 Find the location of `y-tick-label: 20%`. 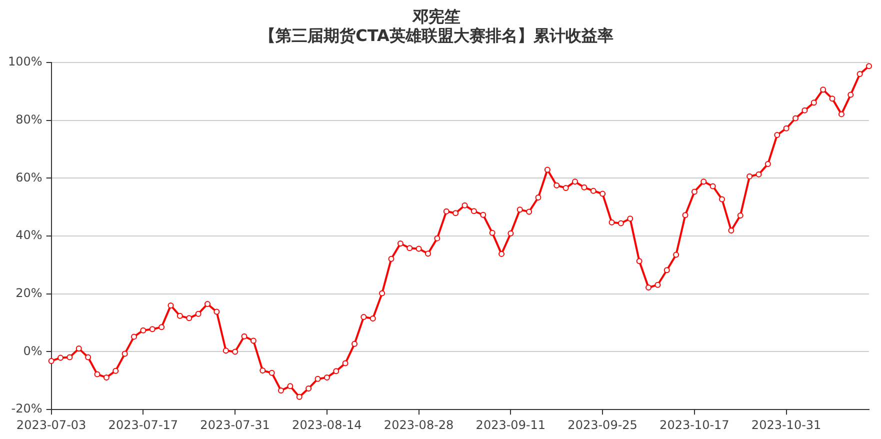

y-tick-label: 20% is located at coordinates (29, 293).